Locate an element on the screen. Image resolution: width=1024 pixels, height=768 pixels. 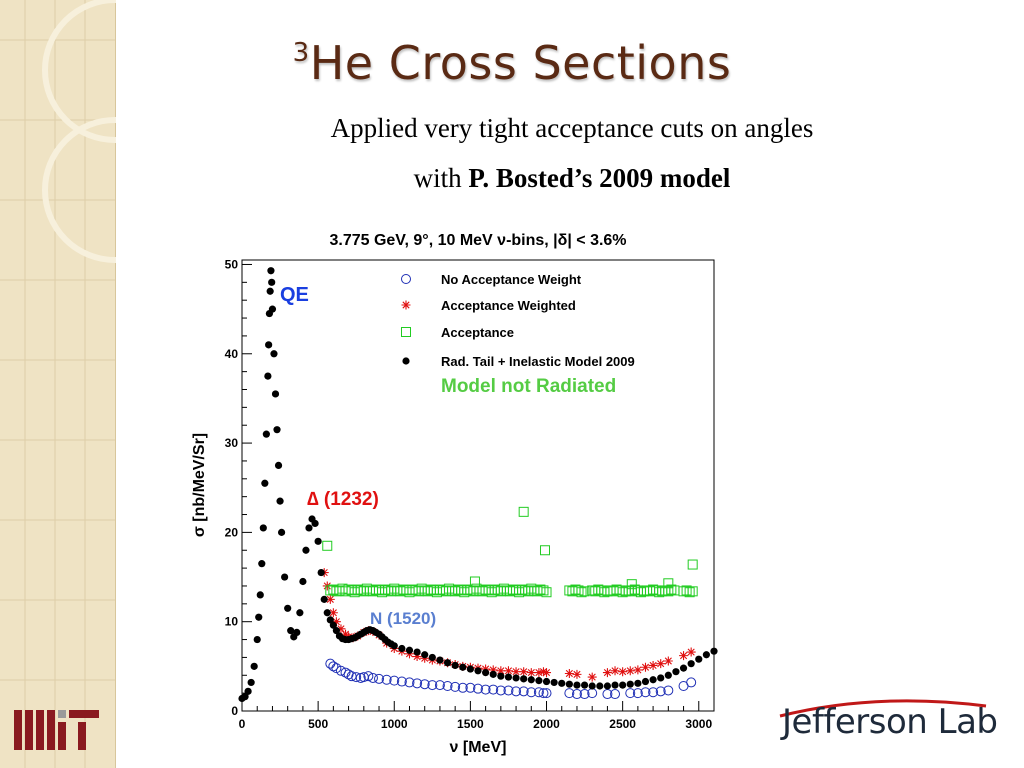
y-tick-label: 0 is located at coordinates (234, 711).